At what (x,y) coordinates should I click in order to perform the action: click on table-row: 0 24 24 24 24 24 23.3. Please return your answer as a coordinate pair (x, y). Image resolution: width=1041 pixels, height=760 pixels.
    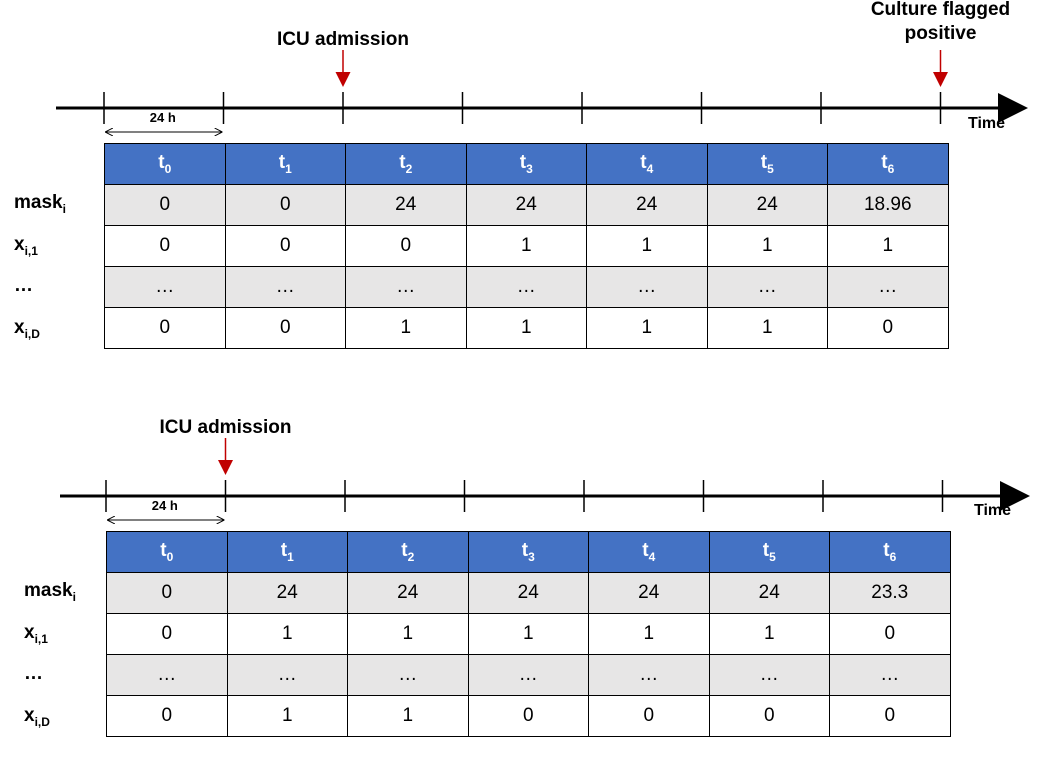
    Looking at the image, I should click on (528, 593).